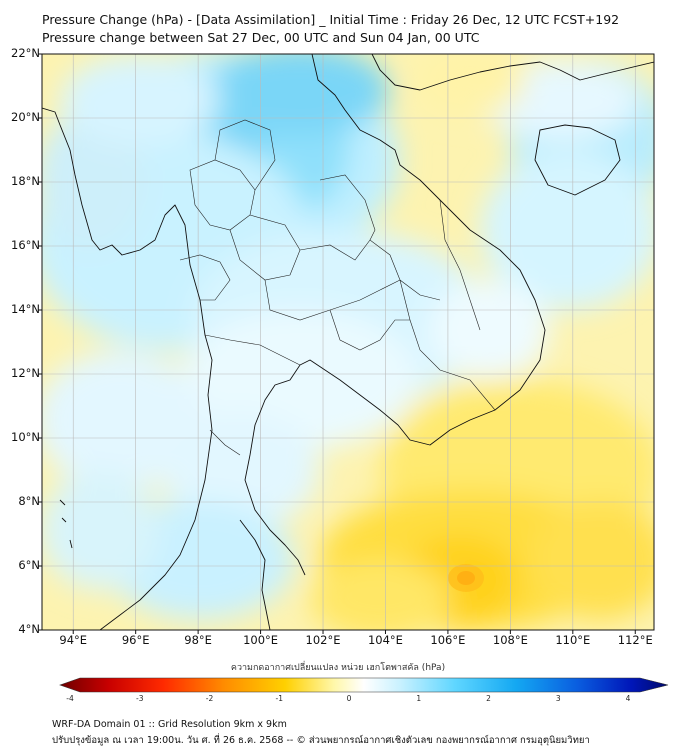  I want to click on lat-label: 8°N, so click(29, 501).